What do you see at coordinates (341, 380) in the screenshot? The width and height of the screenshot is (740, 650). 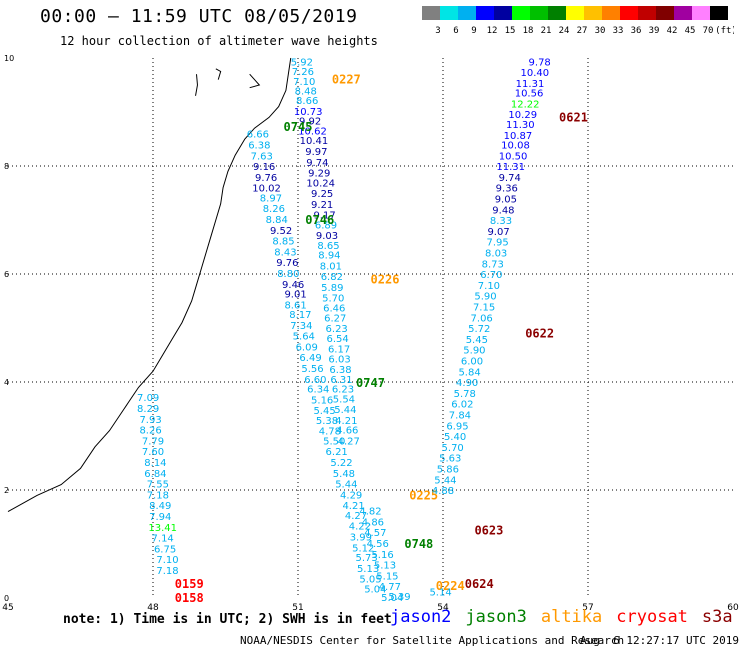 I see `wave-height-value: 6.31` at bounding box center [341, 380].